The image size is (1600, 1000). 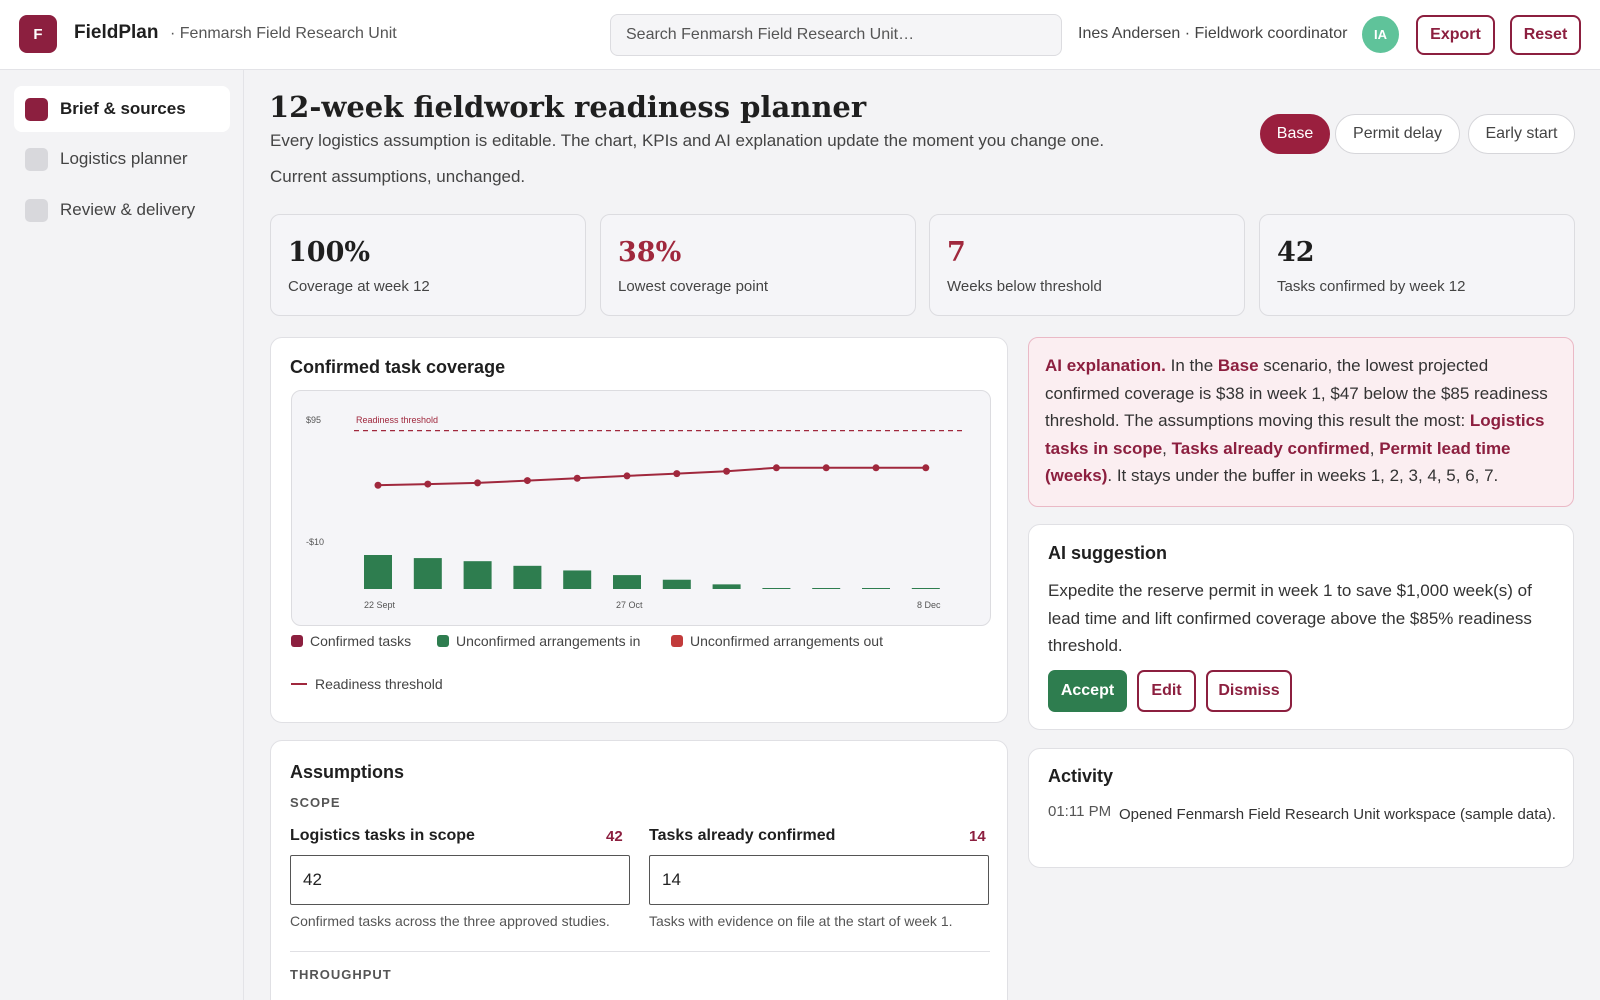 What do you see at coordinates (38, 34) in the screenshot?
I see `app-logo: F` at bounding box center [38, 34].